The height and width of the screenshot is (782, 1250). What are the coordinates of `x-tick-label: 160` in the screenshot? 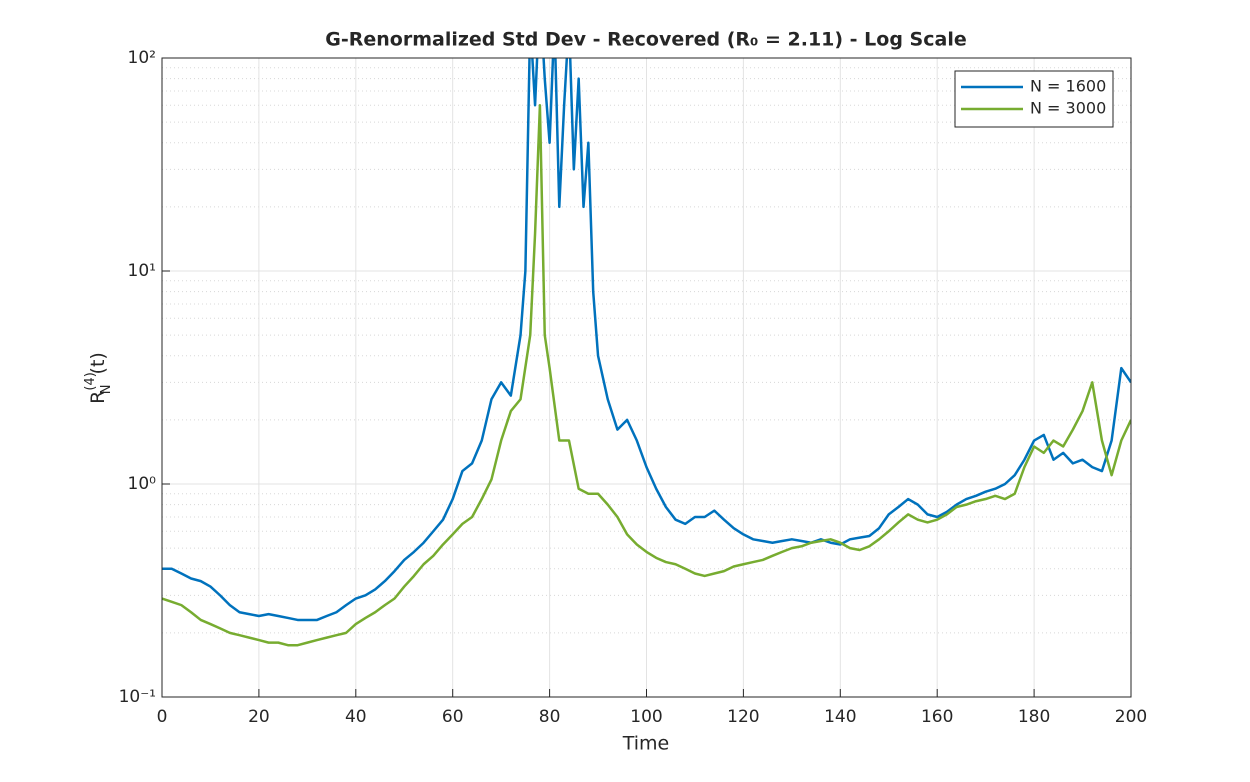 It's located at (937, 717).